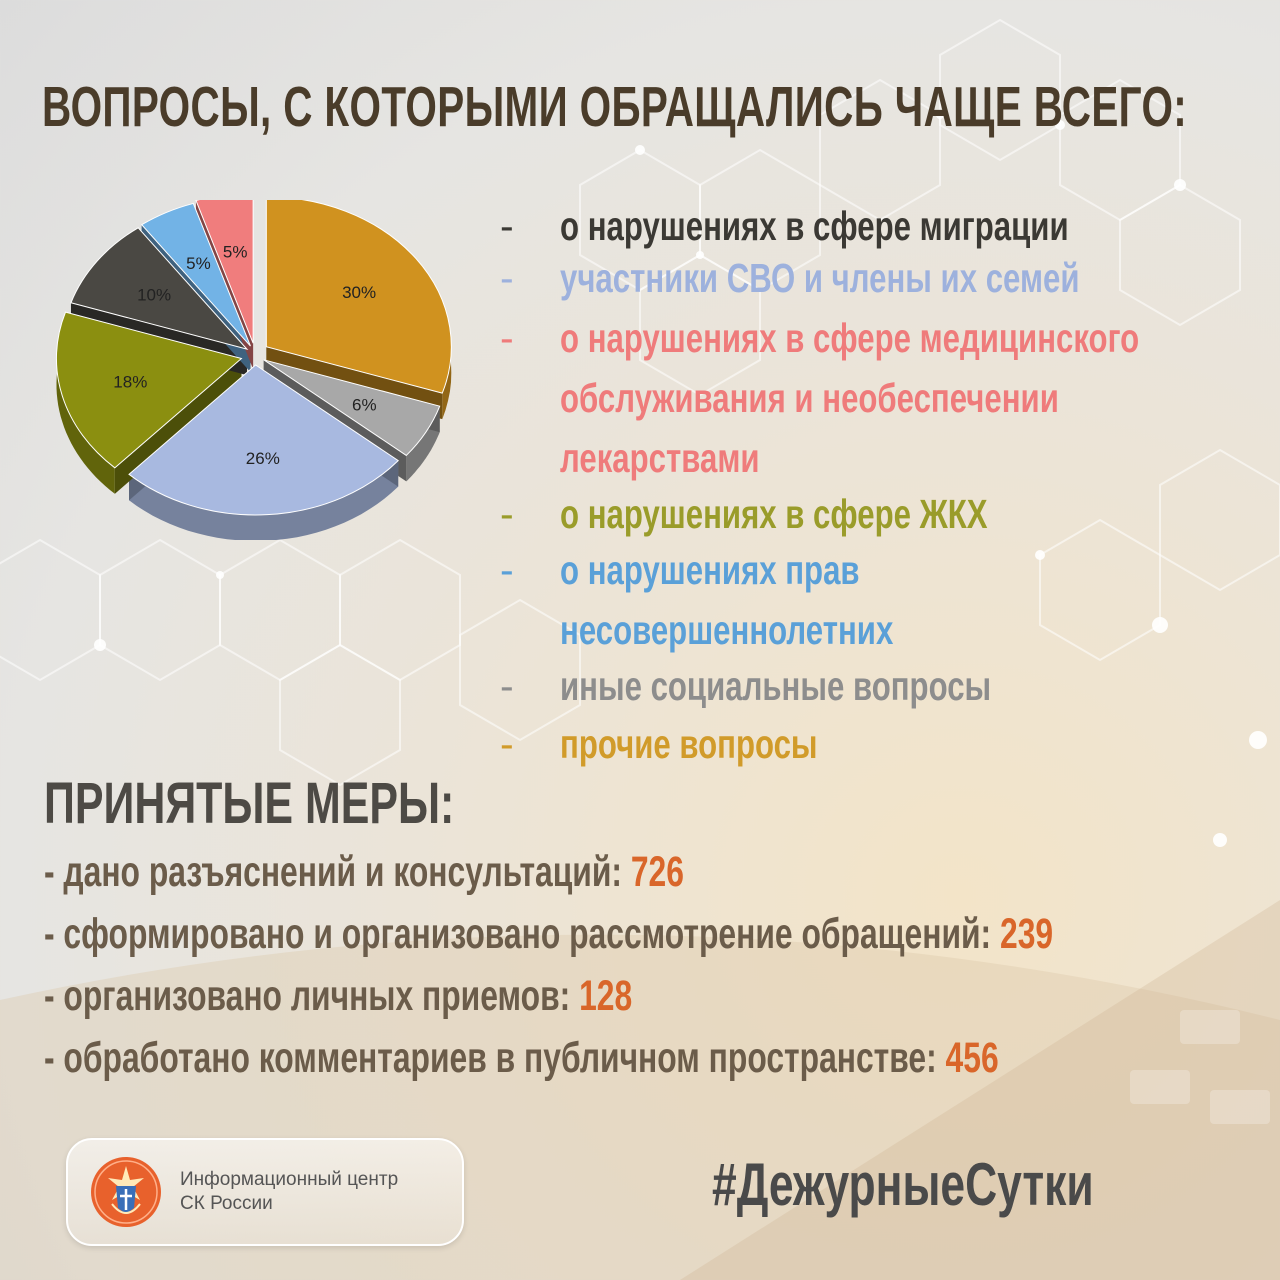 Image resolution: width=1280 pixels, height=1280 pixels. Describe the element at coordinates (689, 744) in the screenshot. I see `legend-label: прочие вопросы` at that location.